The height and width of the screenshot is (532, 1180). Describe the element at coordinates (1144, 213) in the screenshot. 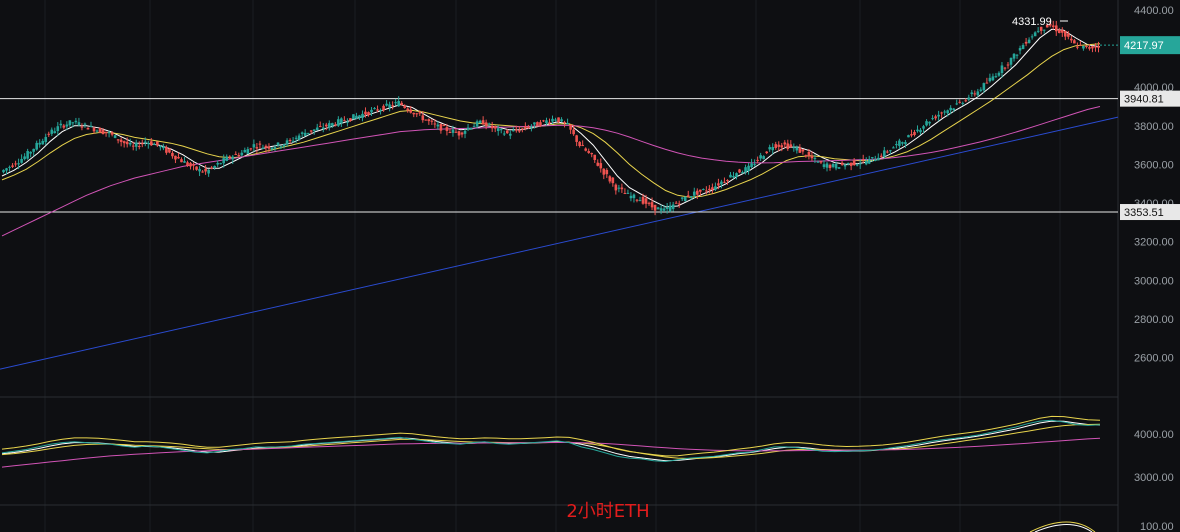

I see `level-price-text: 3353.51` at that location.